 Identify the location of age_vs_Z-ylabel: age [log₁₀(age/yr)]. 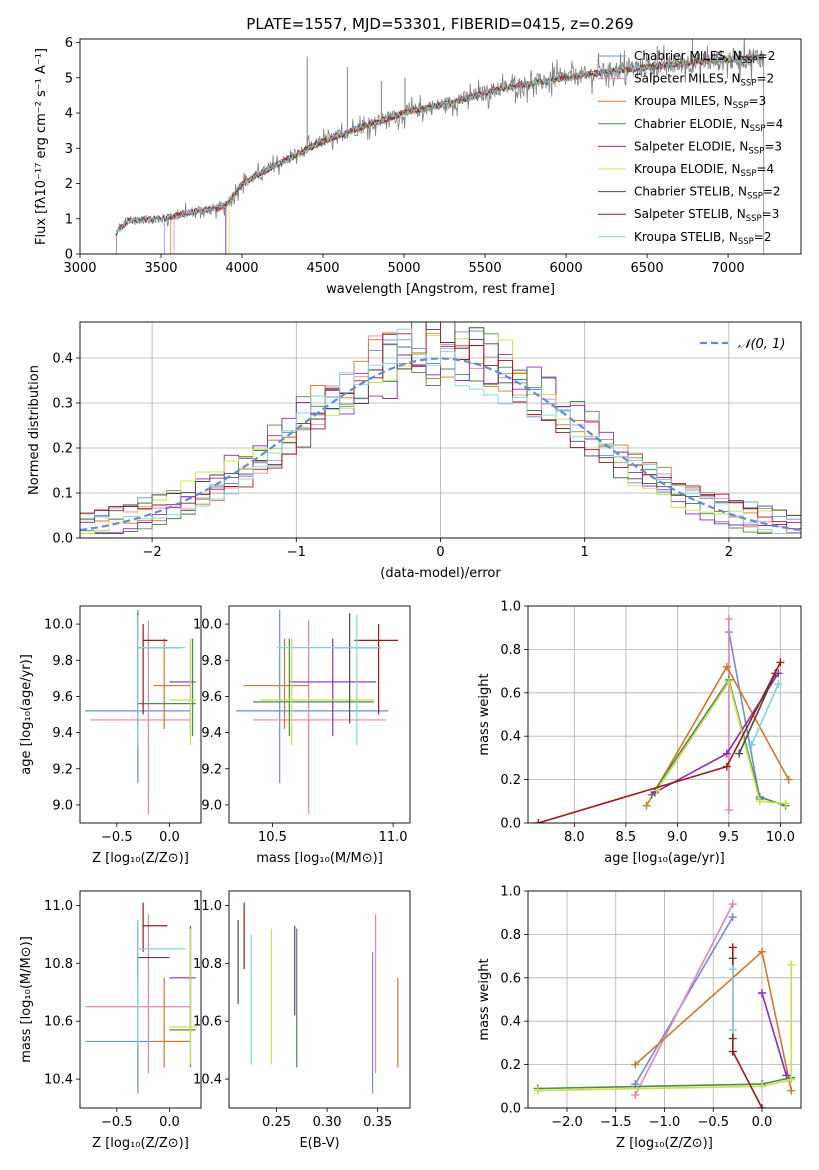
(26, 714).